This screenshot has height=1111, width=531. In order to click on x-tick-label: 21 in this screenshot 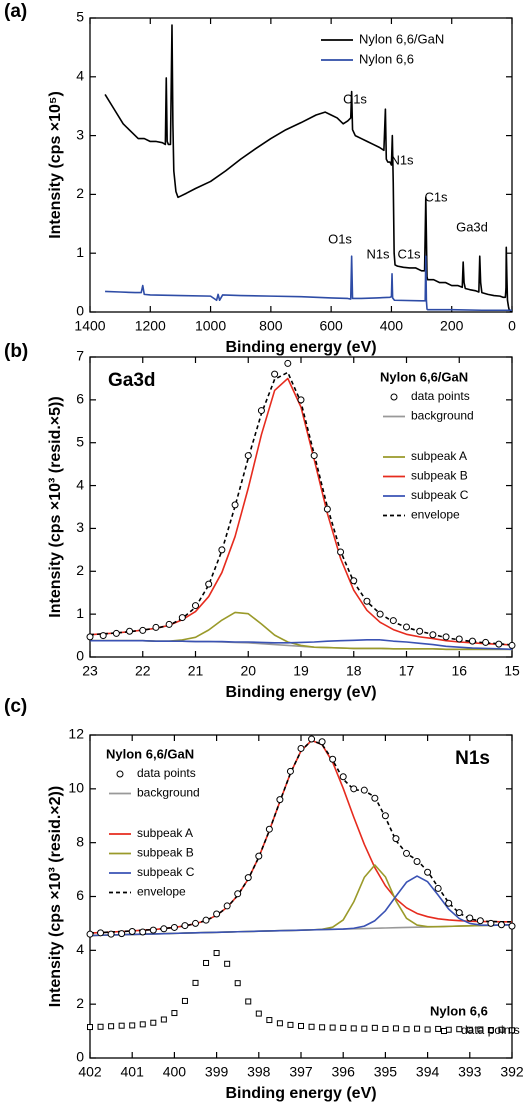, I will do `click(196, 671)`.